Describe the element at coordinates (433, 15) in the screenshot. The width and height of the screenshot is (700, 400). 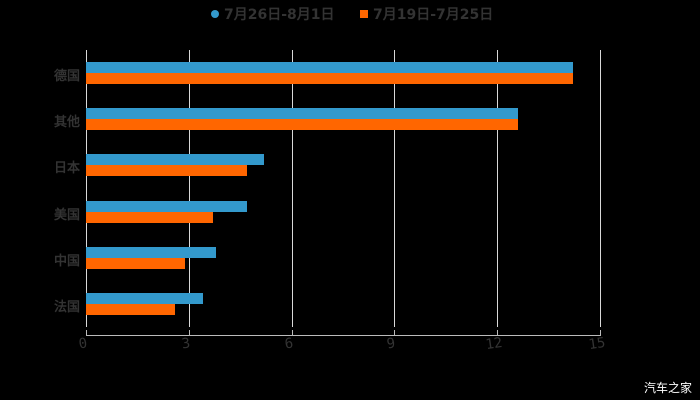
I see `legend-label: 7月19日-7月25日` at that location.